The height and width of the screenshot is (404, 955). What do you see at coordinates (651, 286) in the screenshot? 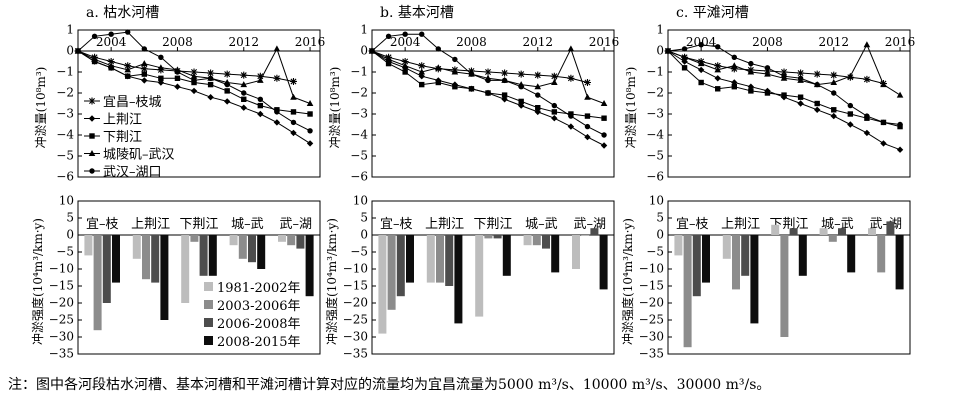
I see `bar-c-ytick-label: −15` at bounding box center [651, 286].